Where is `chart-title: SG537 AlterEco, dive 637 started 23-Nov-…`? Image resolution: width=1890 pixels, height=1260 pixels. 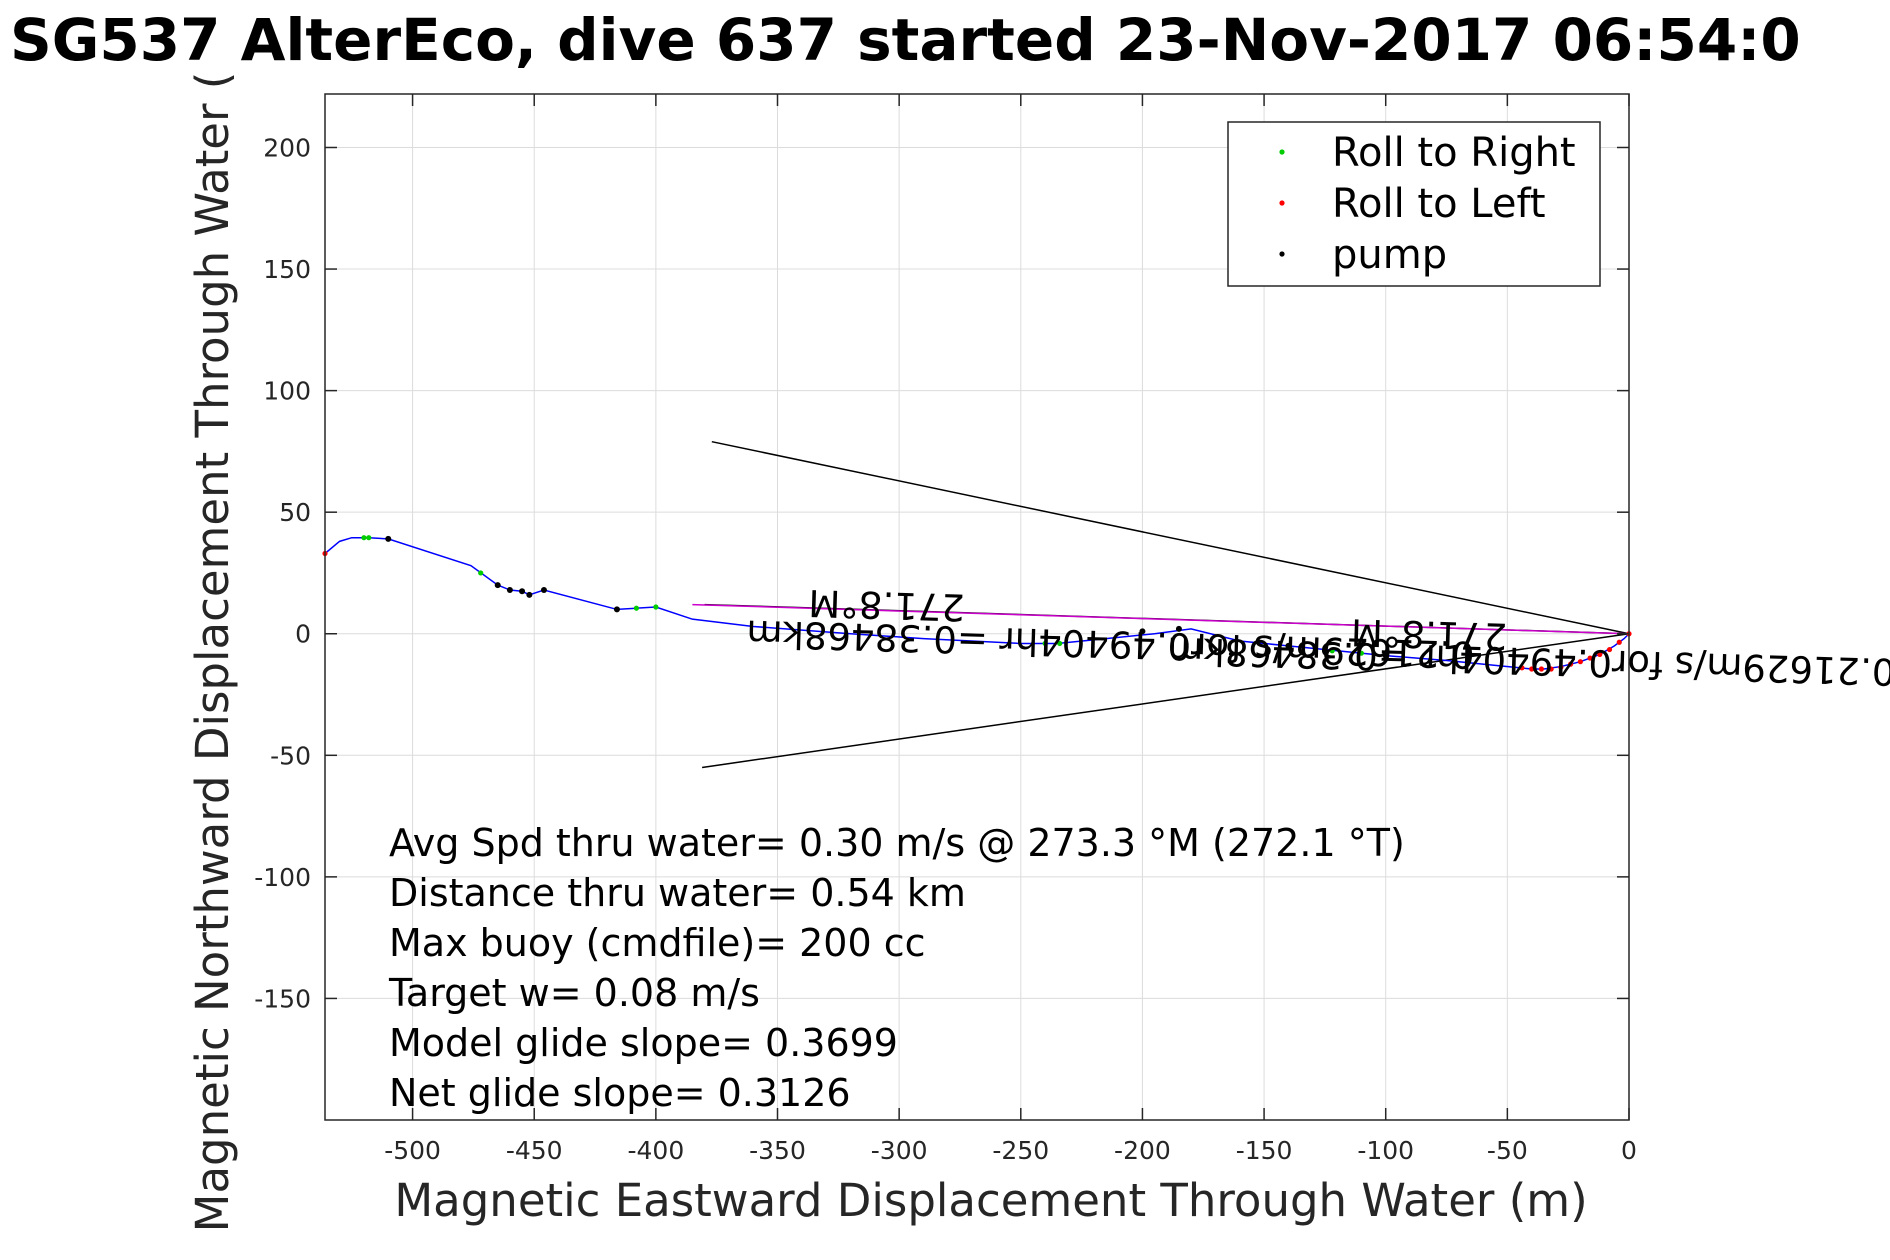 chart-title: SG537 AlterEco, dive 637 started 23-Nov-… is located at coordinates (905, 40).